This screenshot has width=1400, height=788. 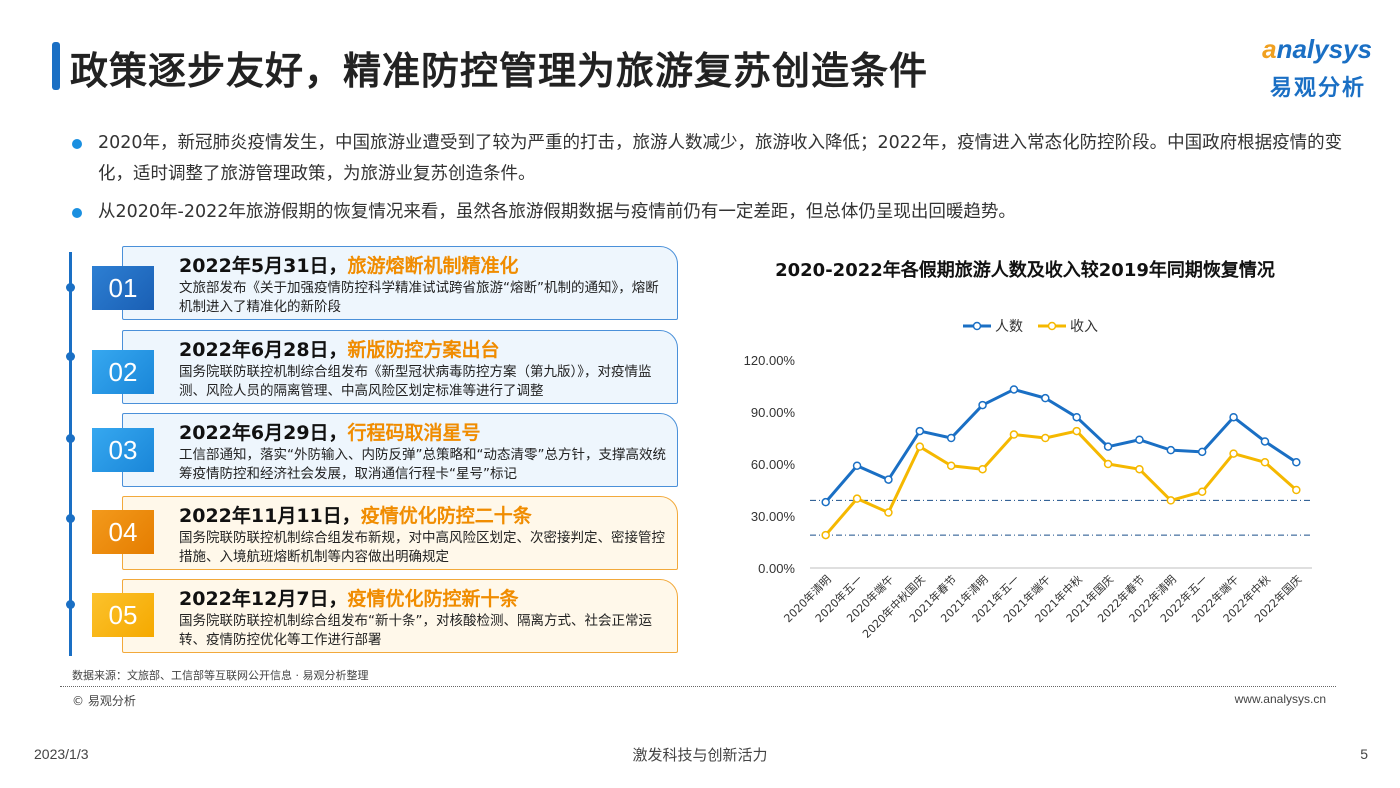 I want to click on y-tick-label: 120.00%, so click(x=770, y=360).